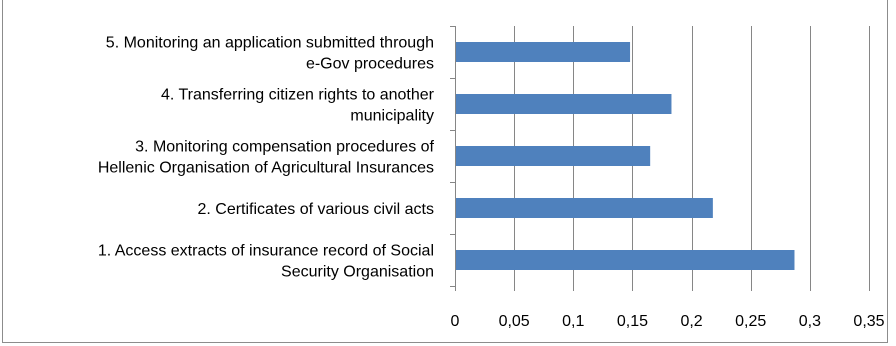 This screenshot has width=896, height=346. I want to click on x-tick-label-4: 0,2, so click(691, 321).